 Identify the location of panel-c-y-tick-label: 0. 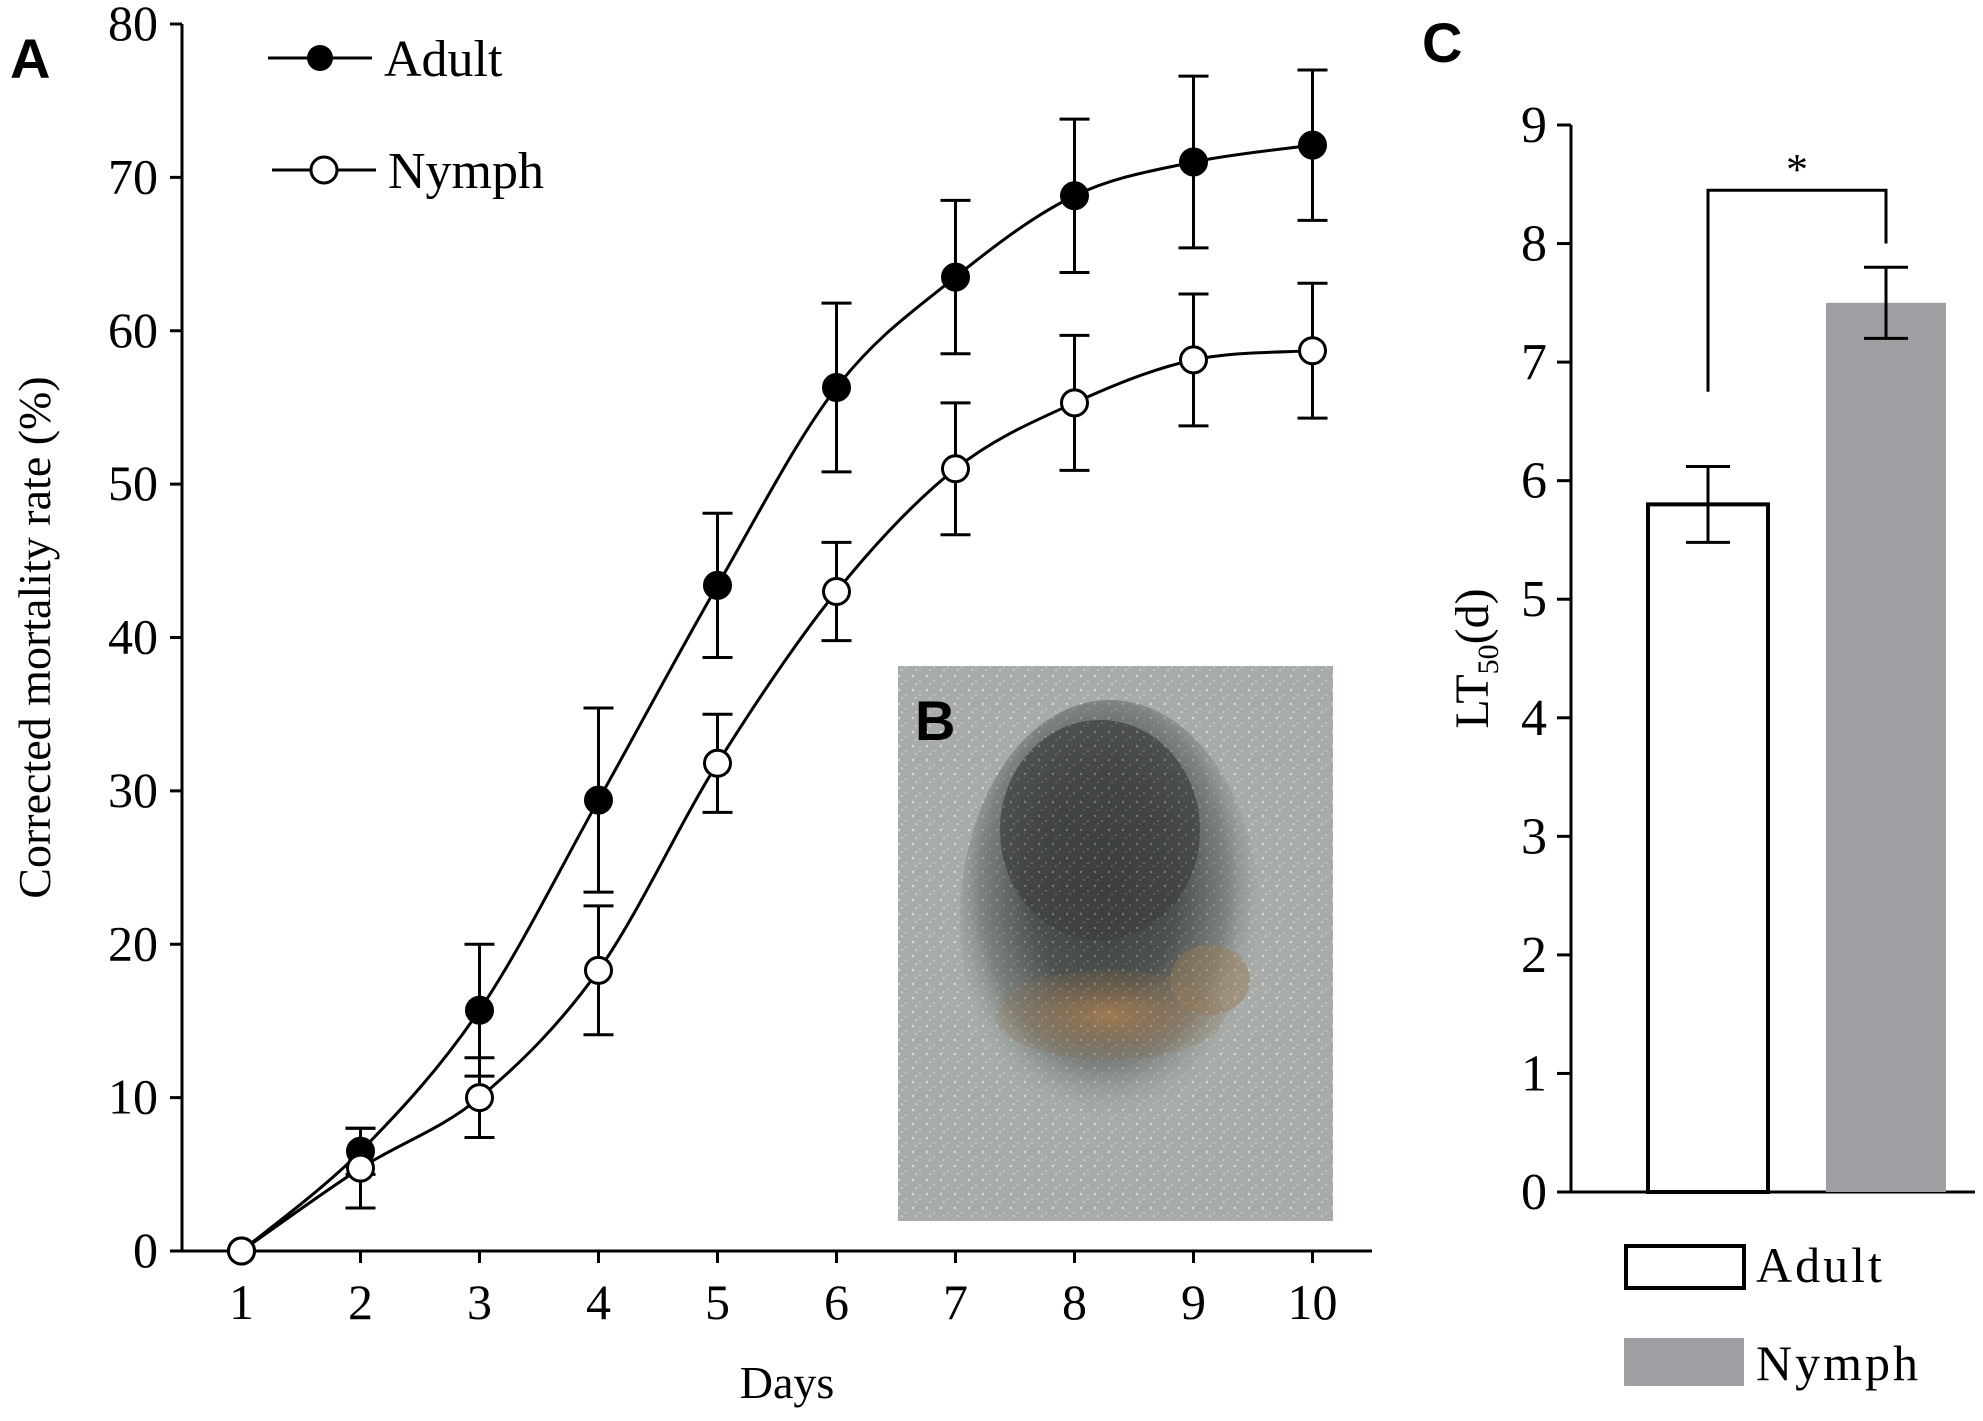
(1534, 1192).